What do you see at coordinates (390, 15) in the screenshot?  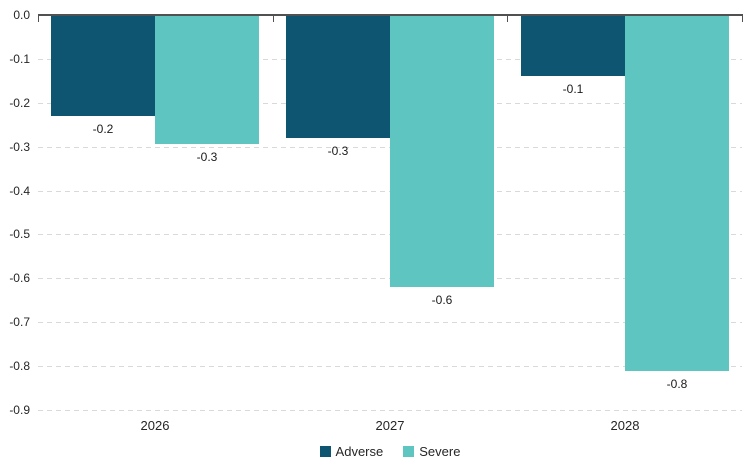 I see `zero-axis-line` at bounding box center [390, 15].